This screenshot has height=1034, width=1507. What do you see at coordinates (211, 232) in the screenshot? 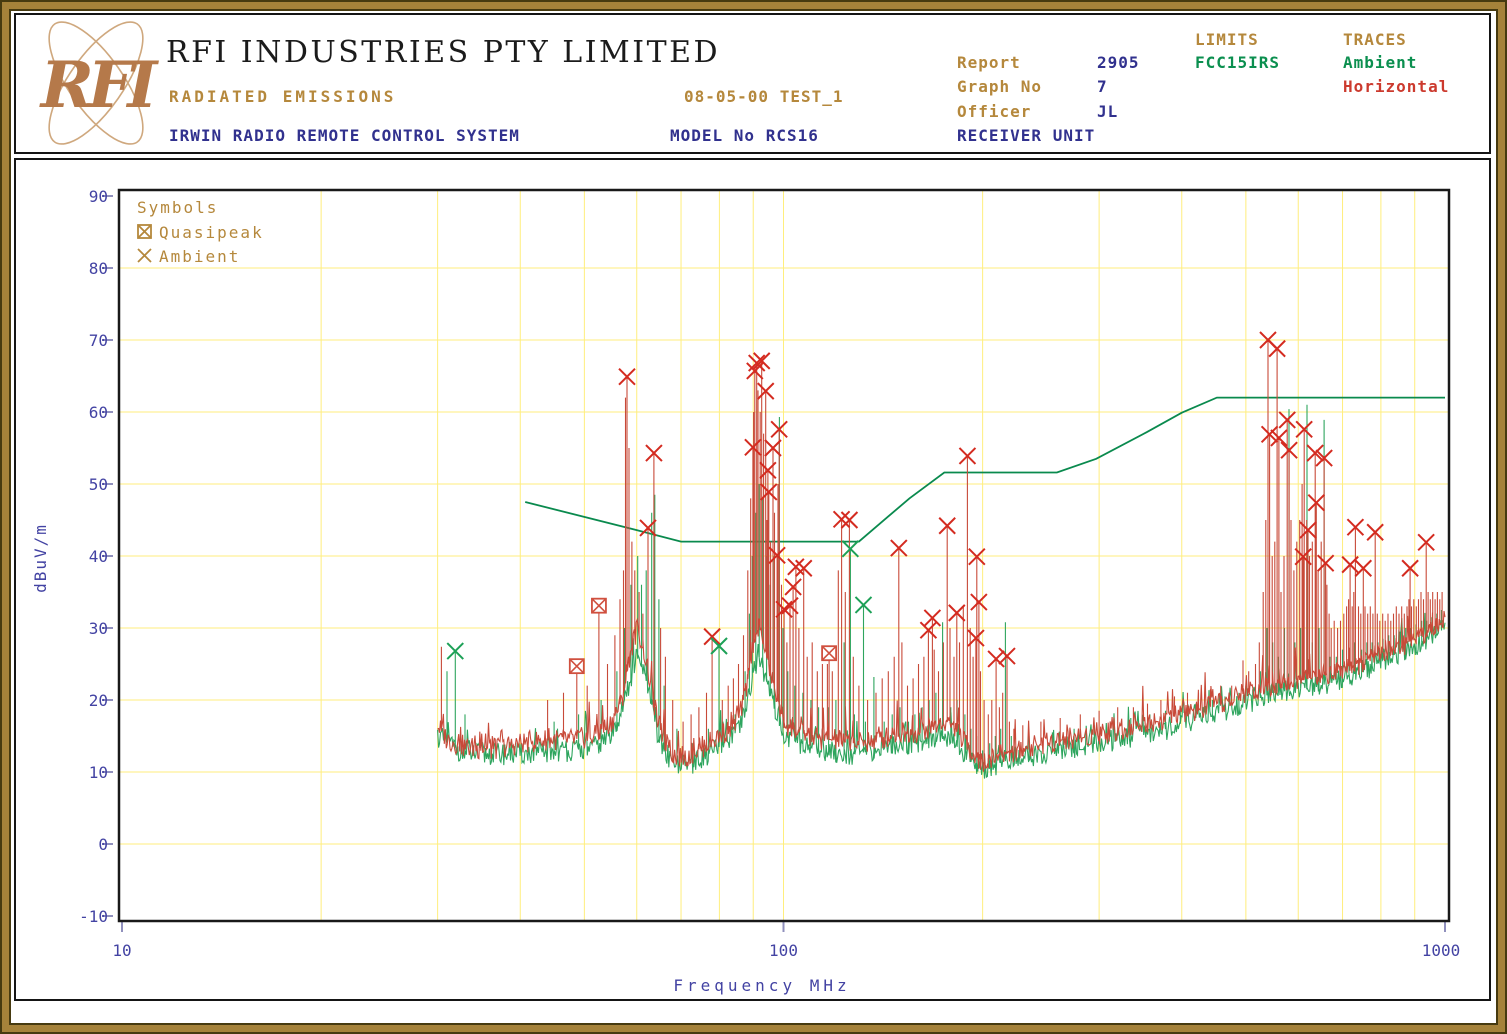
I see `legend-quasipeak-label: Quasipeak` at bounding box center [211, 232].